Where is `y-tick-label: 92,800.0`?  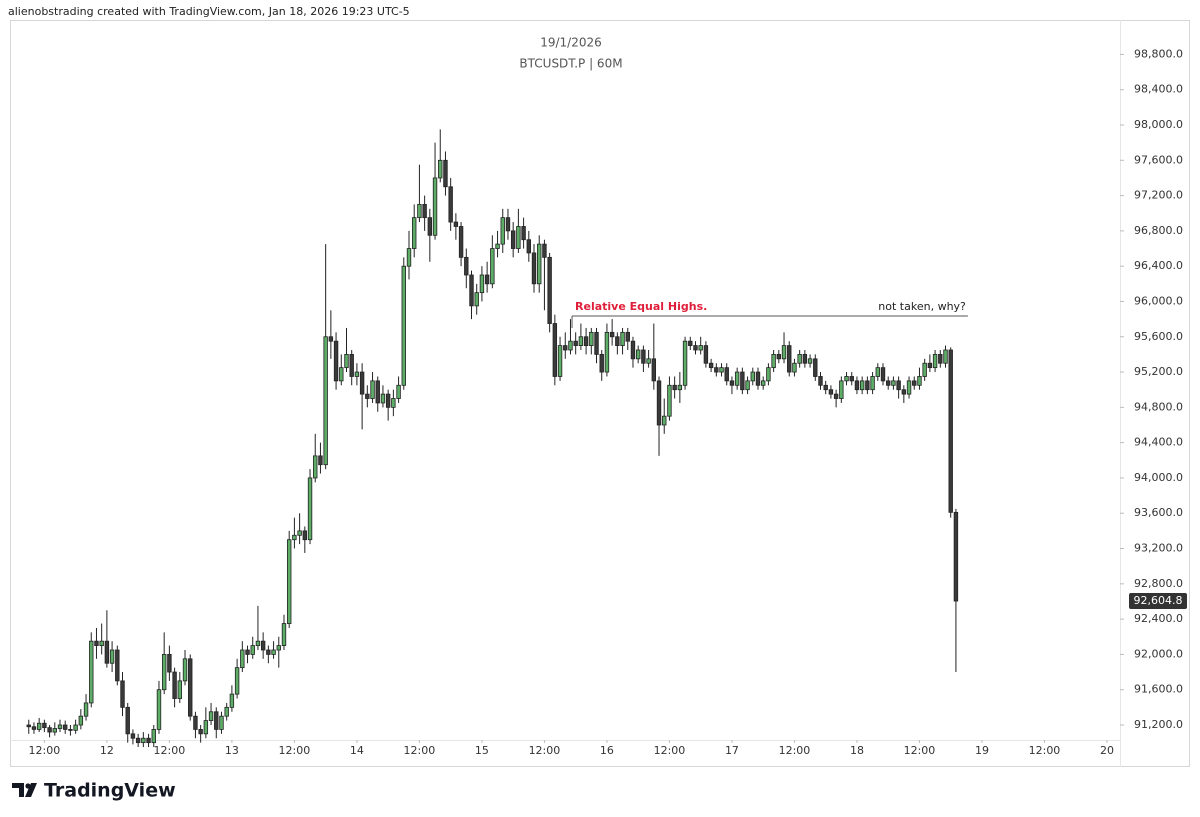 y-tick-label: 92,800.0 is located at coordinates (1158, 583).